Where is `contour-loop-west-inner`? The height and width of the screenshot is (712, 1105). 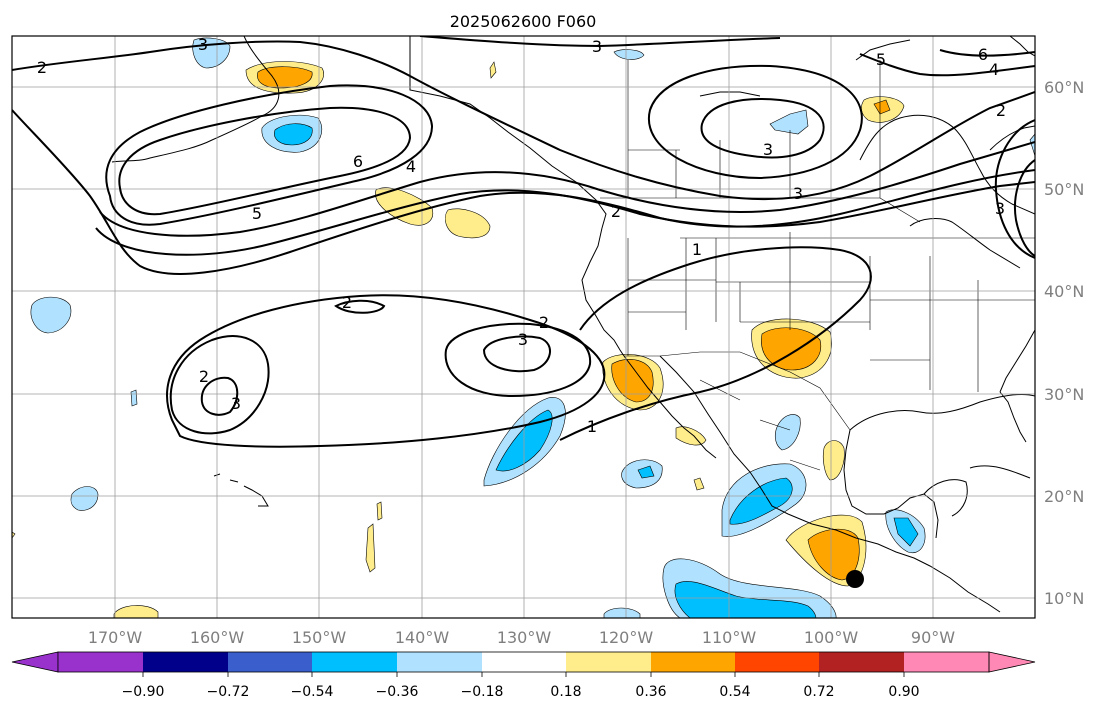
contour-loop-west-inner is located at coordinates (219, 396).